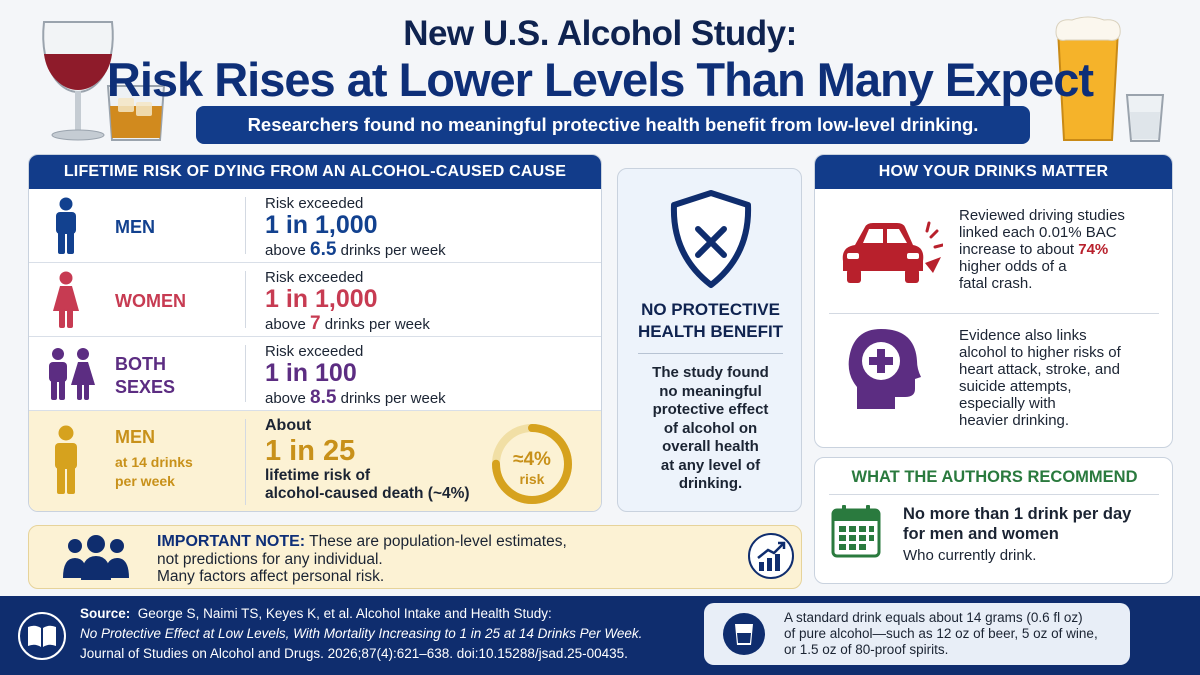 This screenshot has width=1200, height=675. I want to click on trend-chart-icon, so click(771, 556).